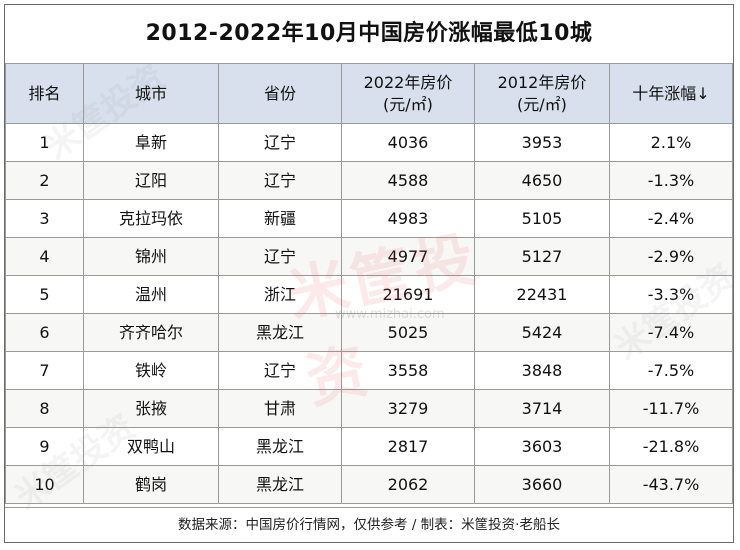 This screenshot has width=740, height=550. I want to click on header-line: 2012年房价, so click(542, 82).